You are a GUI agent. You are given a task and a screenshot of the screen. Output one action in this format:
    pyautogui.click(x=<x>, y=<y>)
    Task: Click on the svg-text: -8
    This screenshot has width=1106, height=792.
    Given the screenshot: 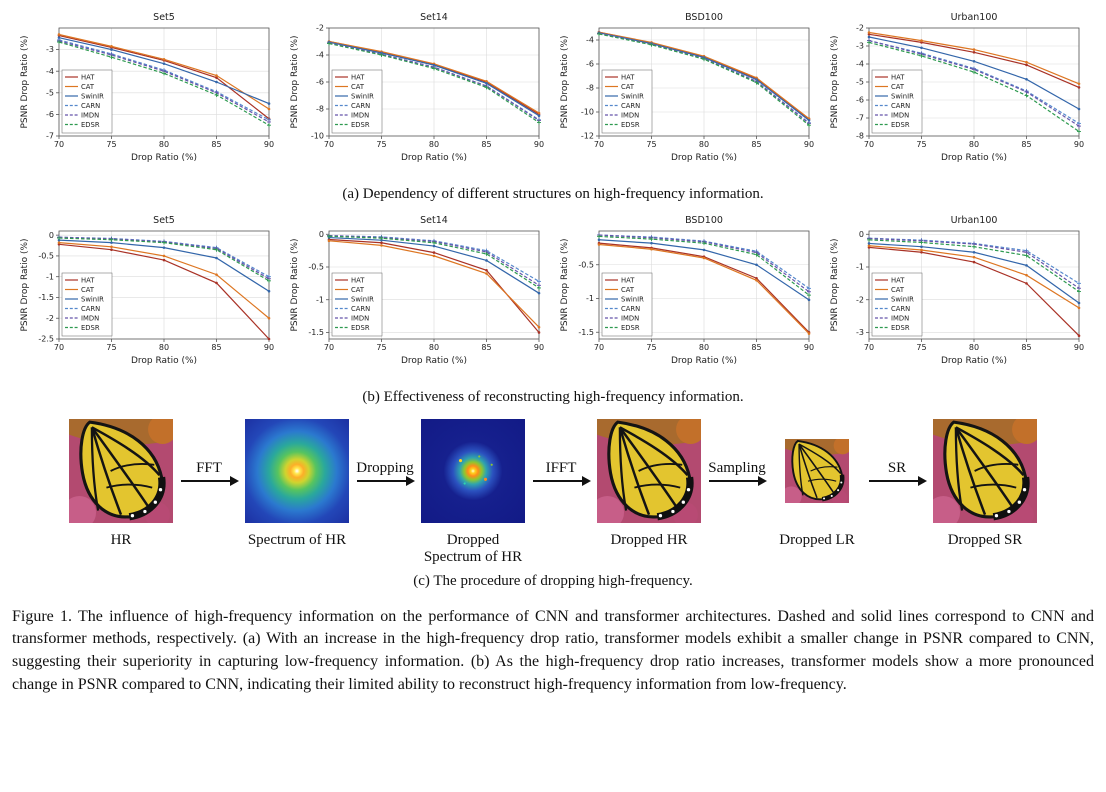 What is the action you would take?
    pyautogui.click(x=590, y=88)
    